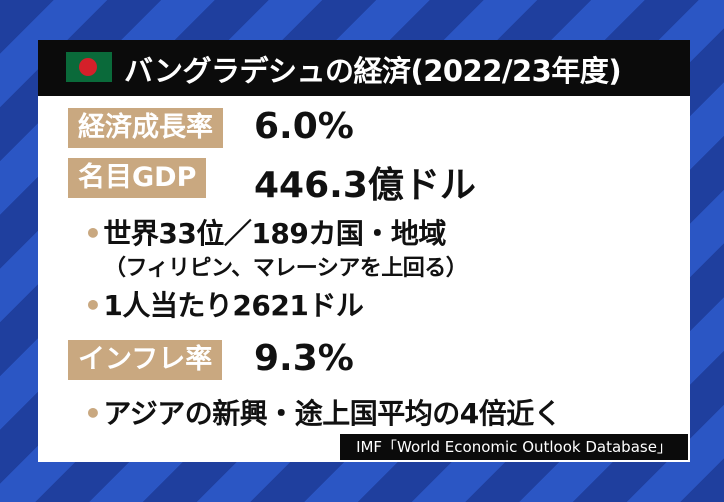  Describe the element at coordinates (286, 268) in the screenshot. I see `note-sub: （フィリピン、マレーシアを上回る）` at that location.